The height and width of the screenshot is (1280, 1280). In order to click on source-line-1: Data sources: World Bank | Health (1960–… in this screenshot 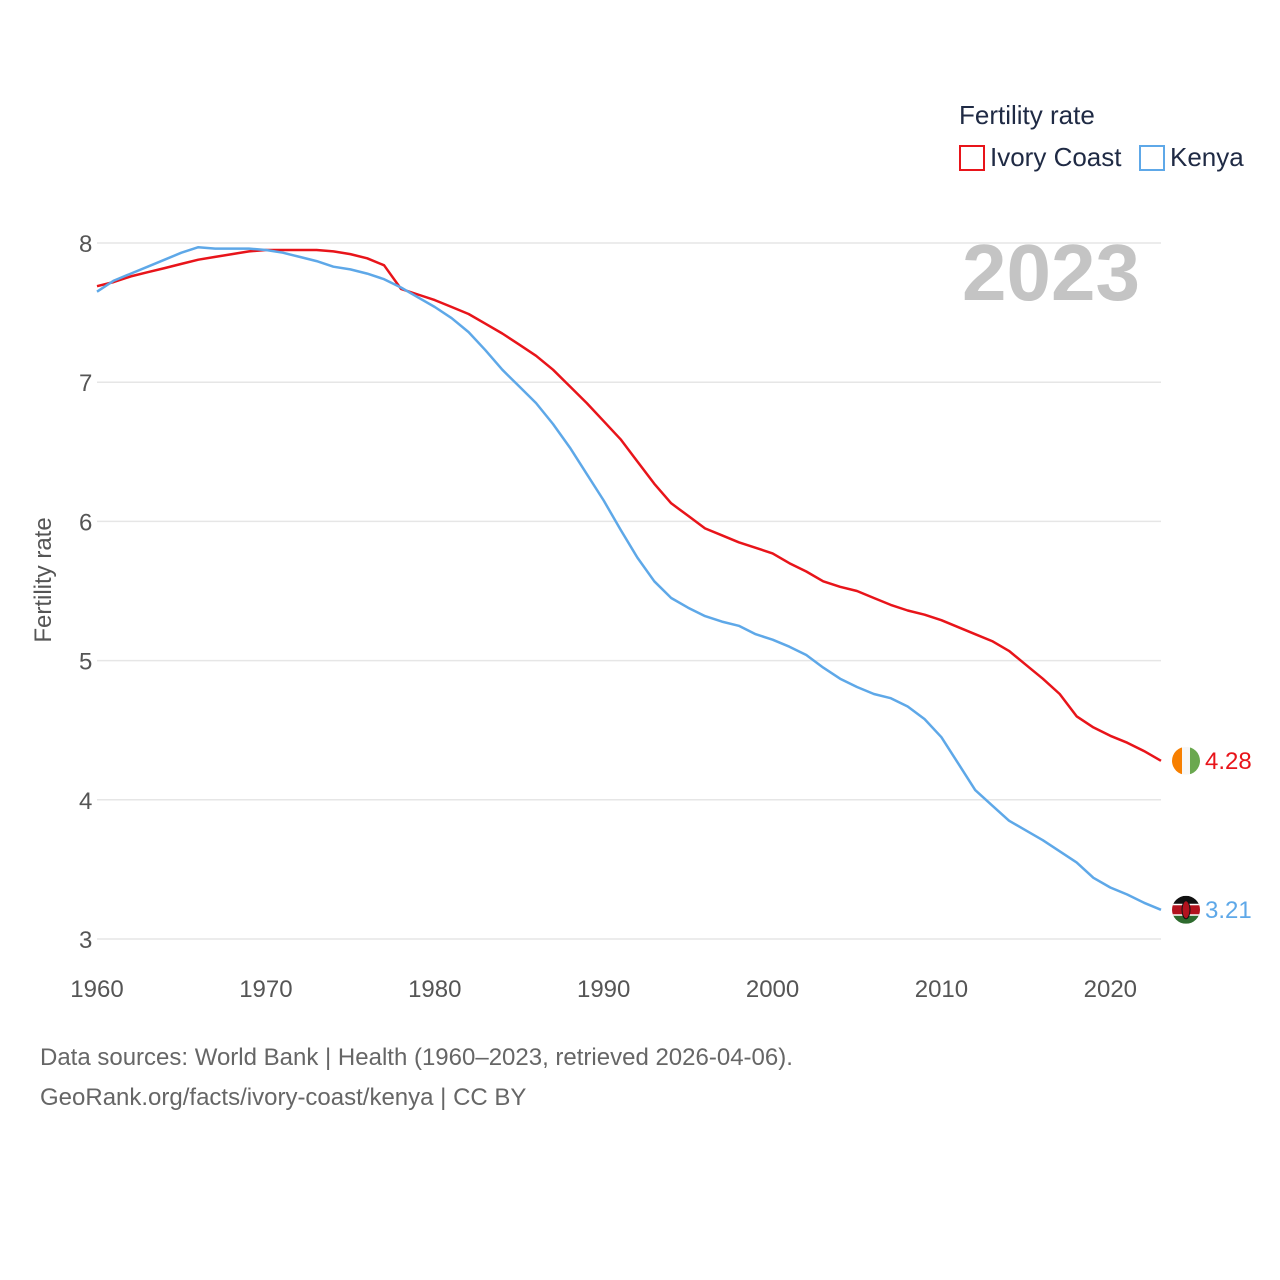, I will do `click(416, 1057)`.